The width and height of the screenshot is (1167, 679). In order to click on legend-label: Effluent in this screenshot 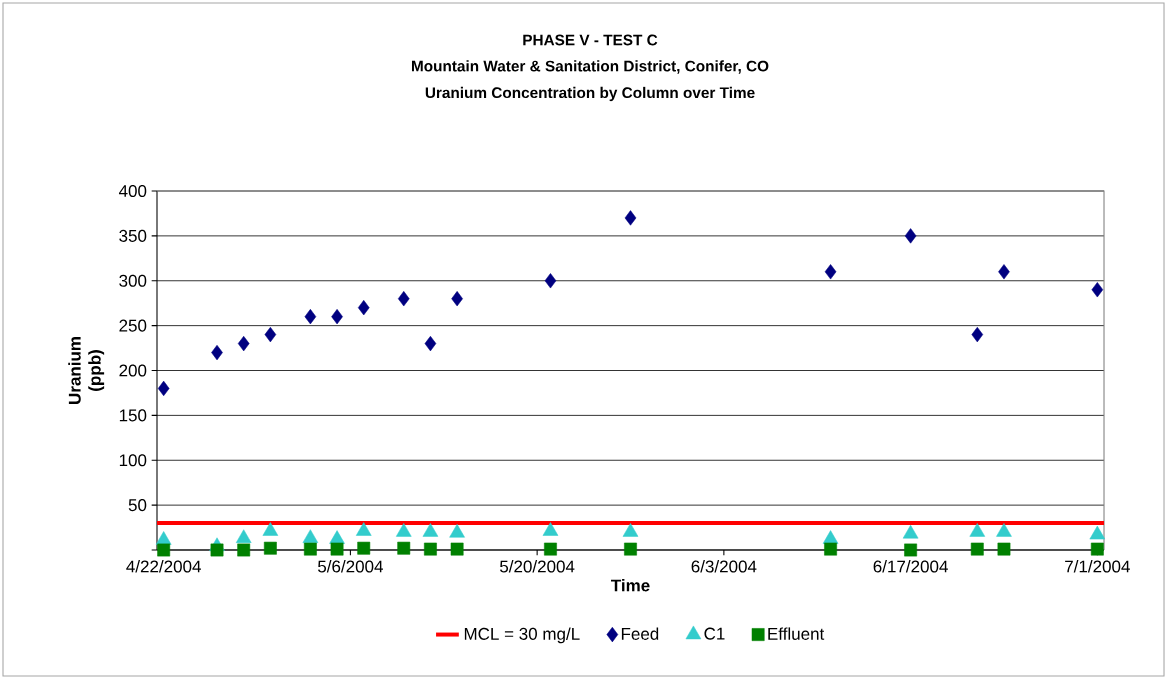, I will do `click(796, 633)`.